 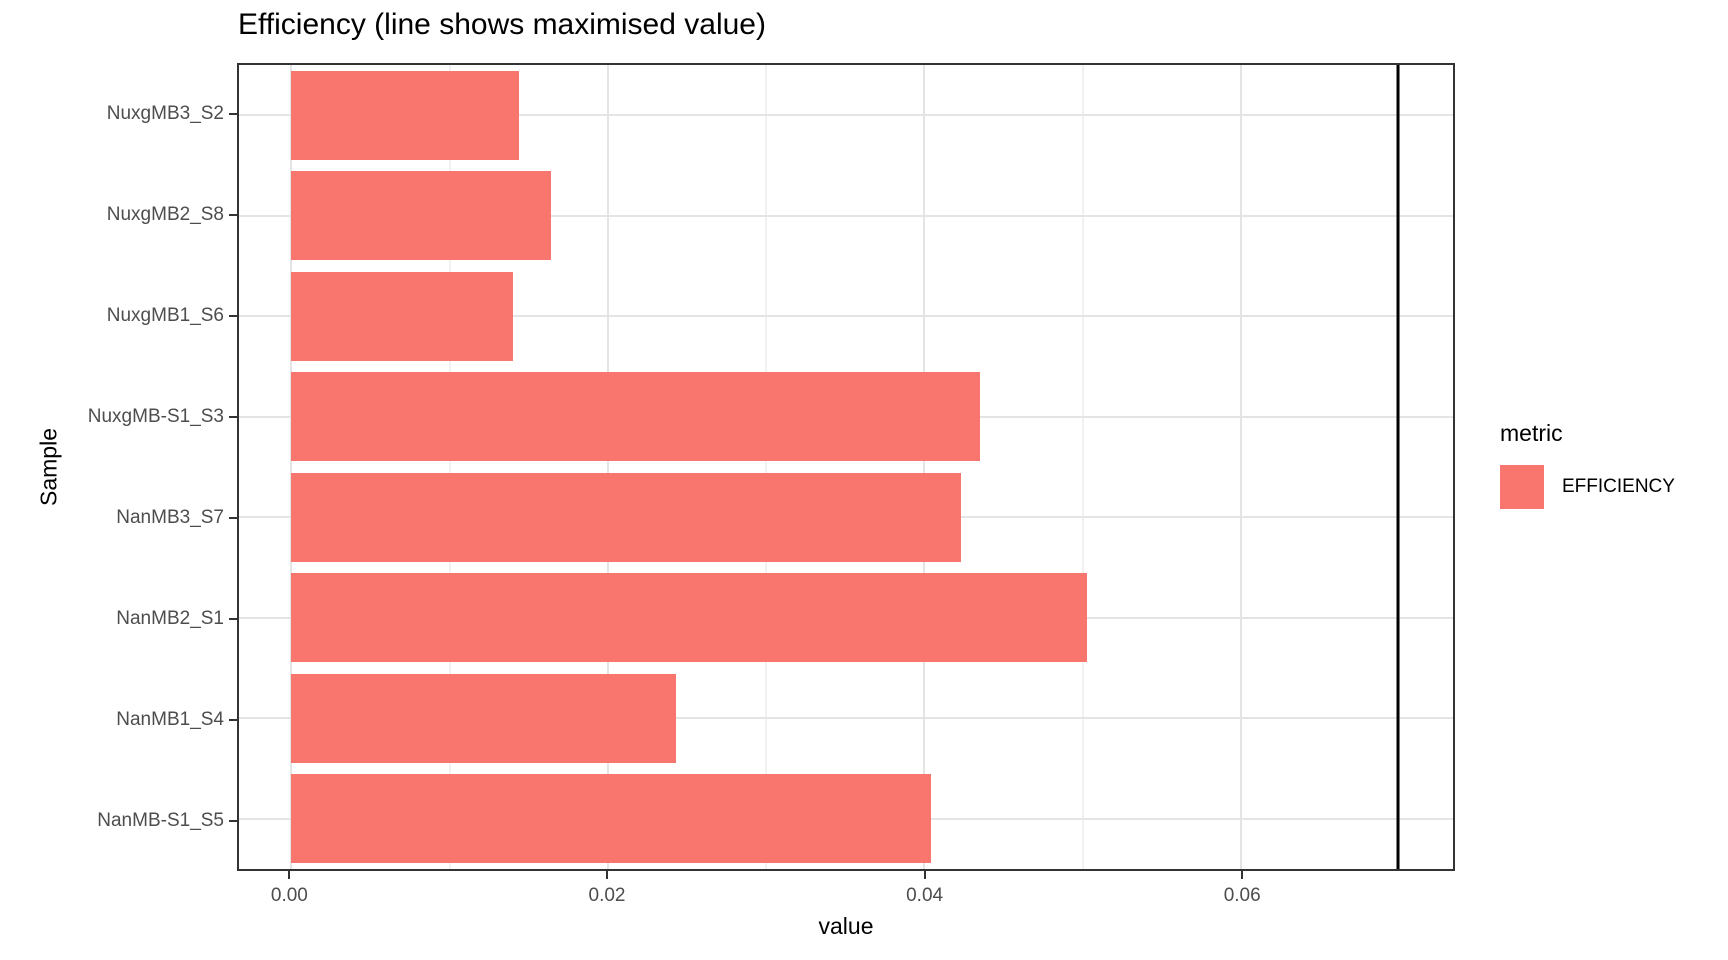 What do you see at coordinates (635, 416) in the screenshot?
I see `bar-NuxgMB-S1_S3` at bounding box center [635, 416].